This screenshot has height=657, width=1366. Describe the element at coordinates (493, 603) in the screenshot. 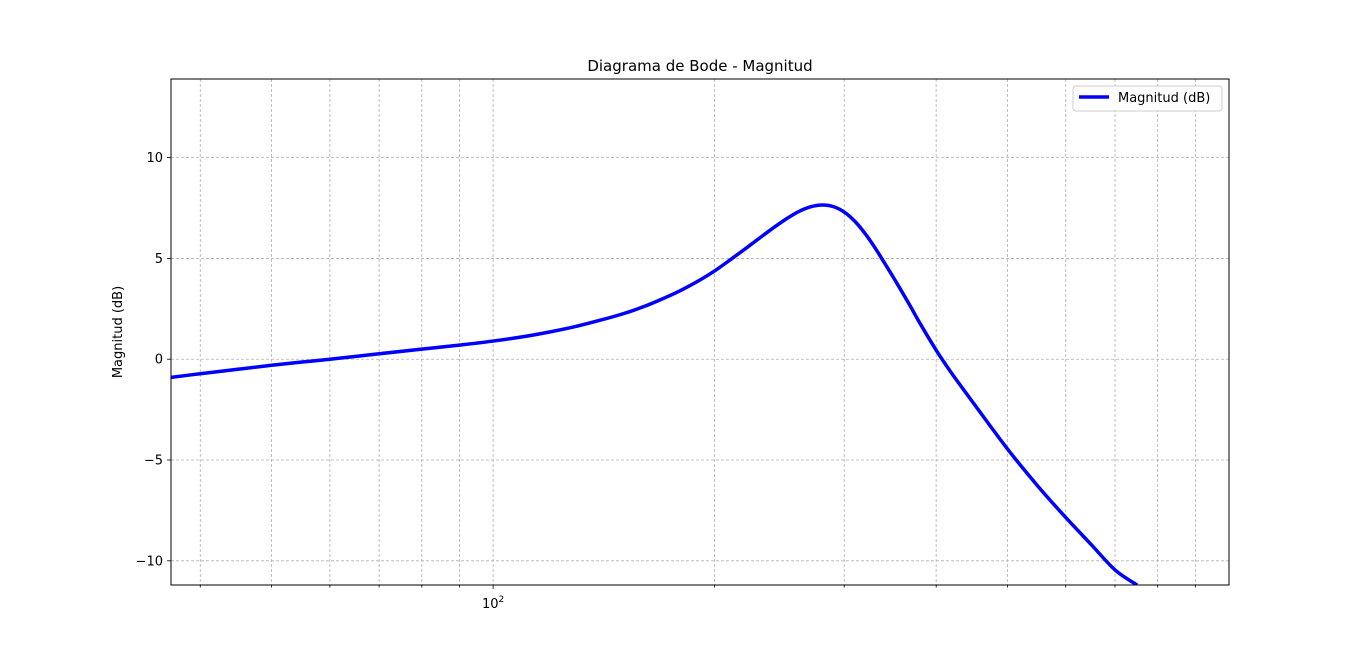

I see `x-tick-label: 102` at that location.